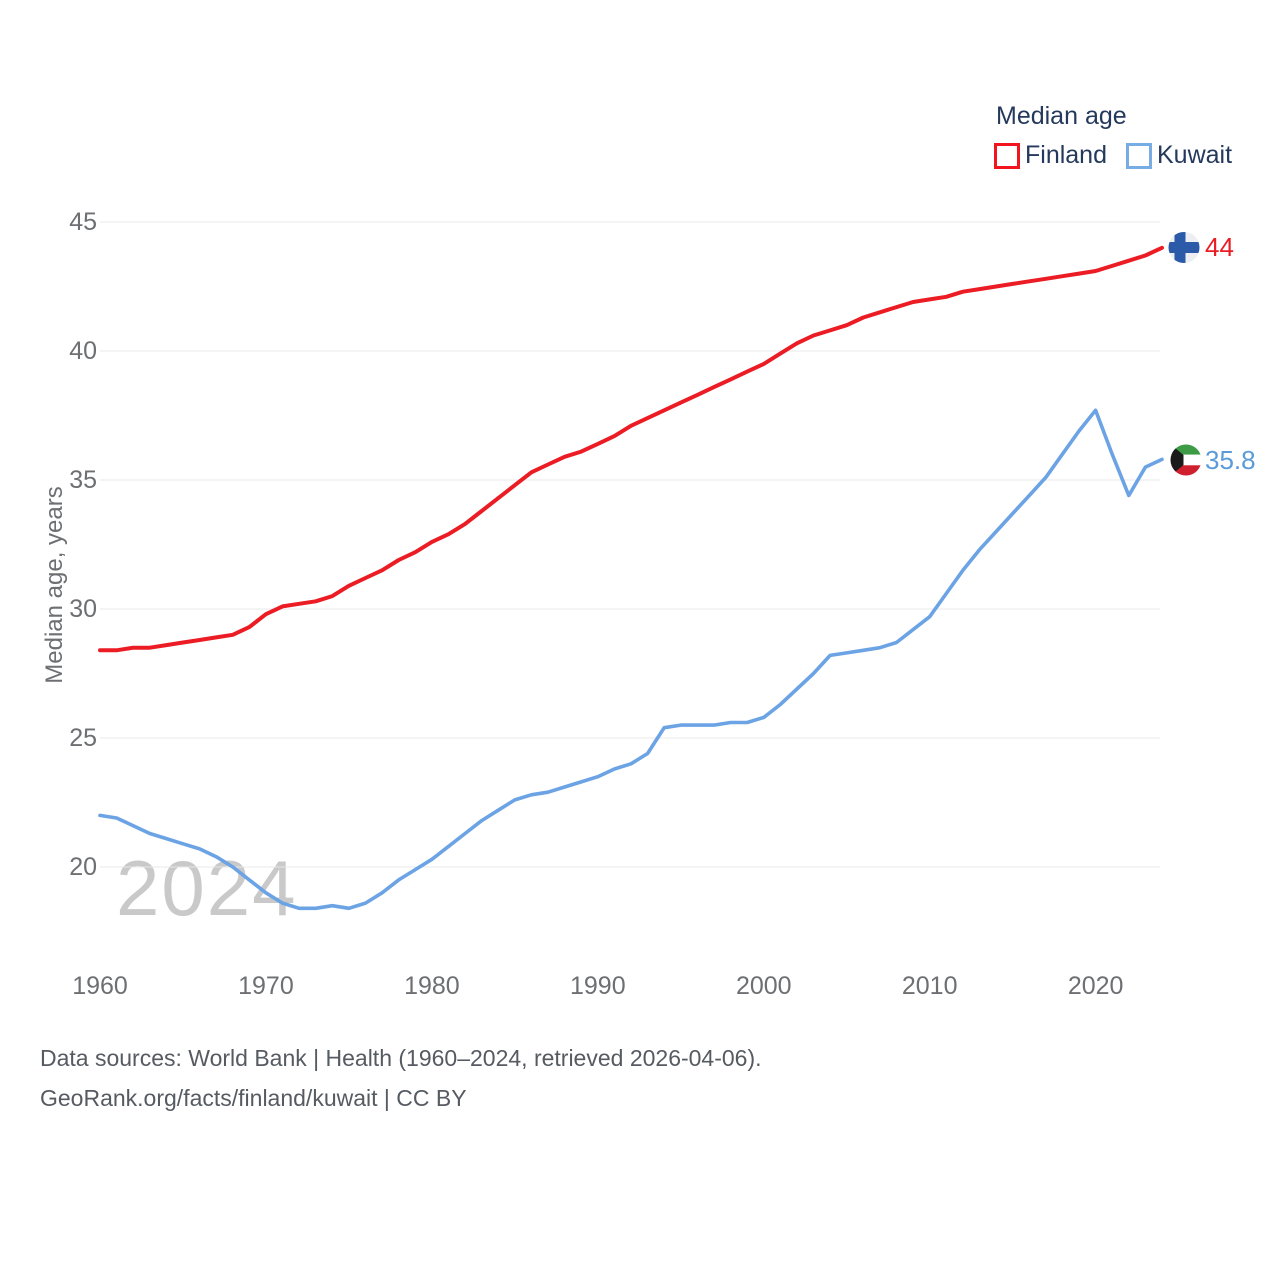  What do you see at coordinates (83, 480) in the screenshot?
I see `y-tick-35: 35` at bounding box center [83, 480].